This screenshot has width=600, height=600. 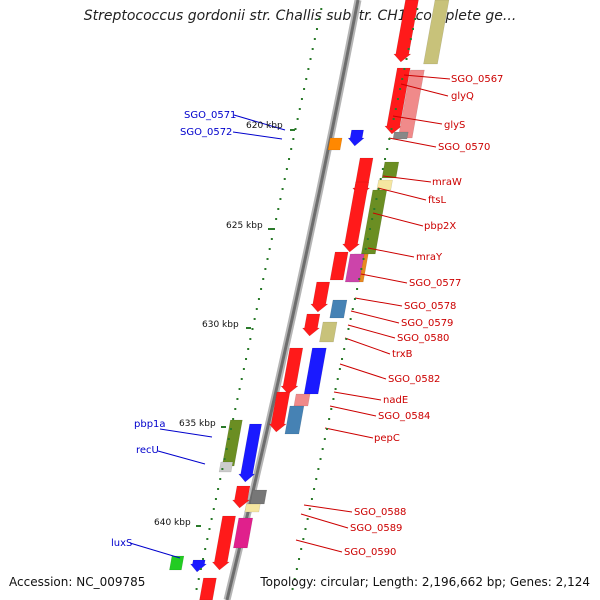 What do you see at coordinates (150, 424) in the screenshot?
I see `gene-label-pbp1a: pbp1a` at bounding box center [150, 424].